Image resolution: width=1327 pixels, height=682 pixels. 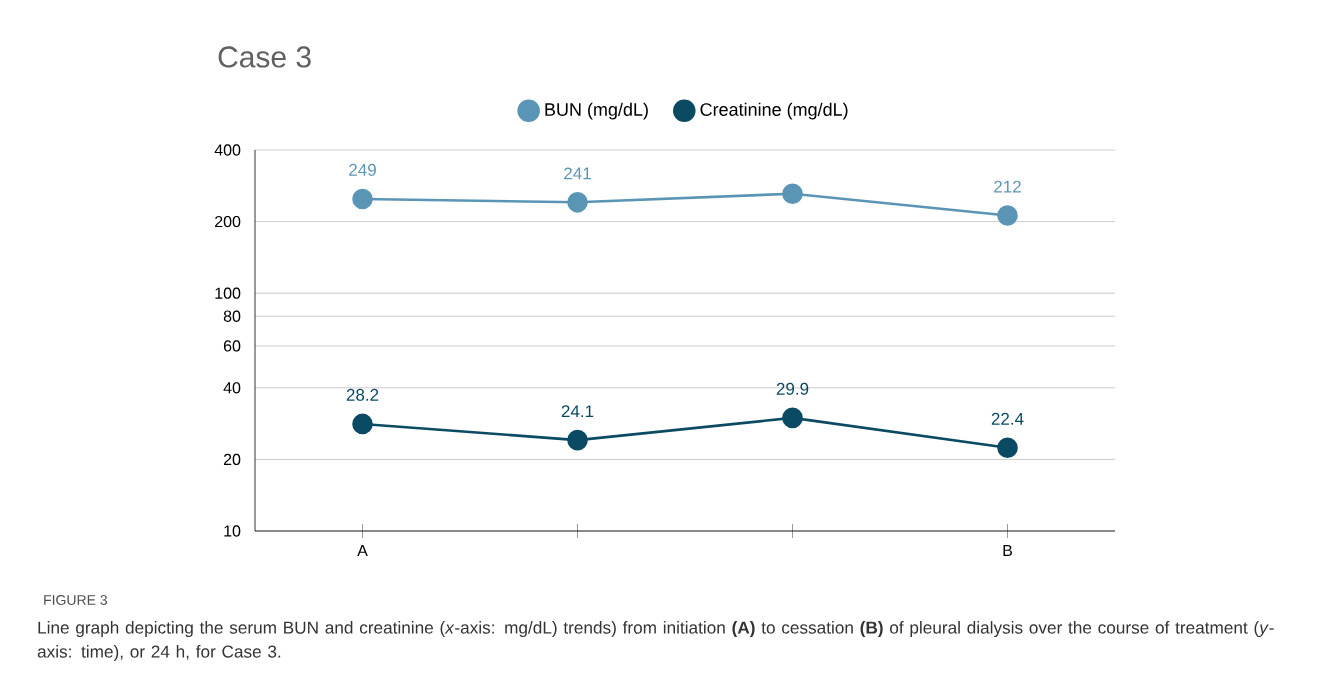 What do you see at coordinates (1007, 418) in the screenshot?
I see `data-label: 22.4` at bounding box center [1007, 418].